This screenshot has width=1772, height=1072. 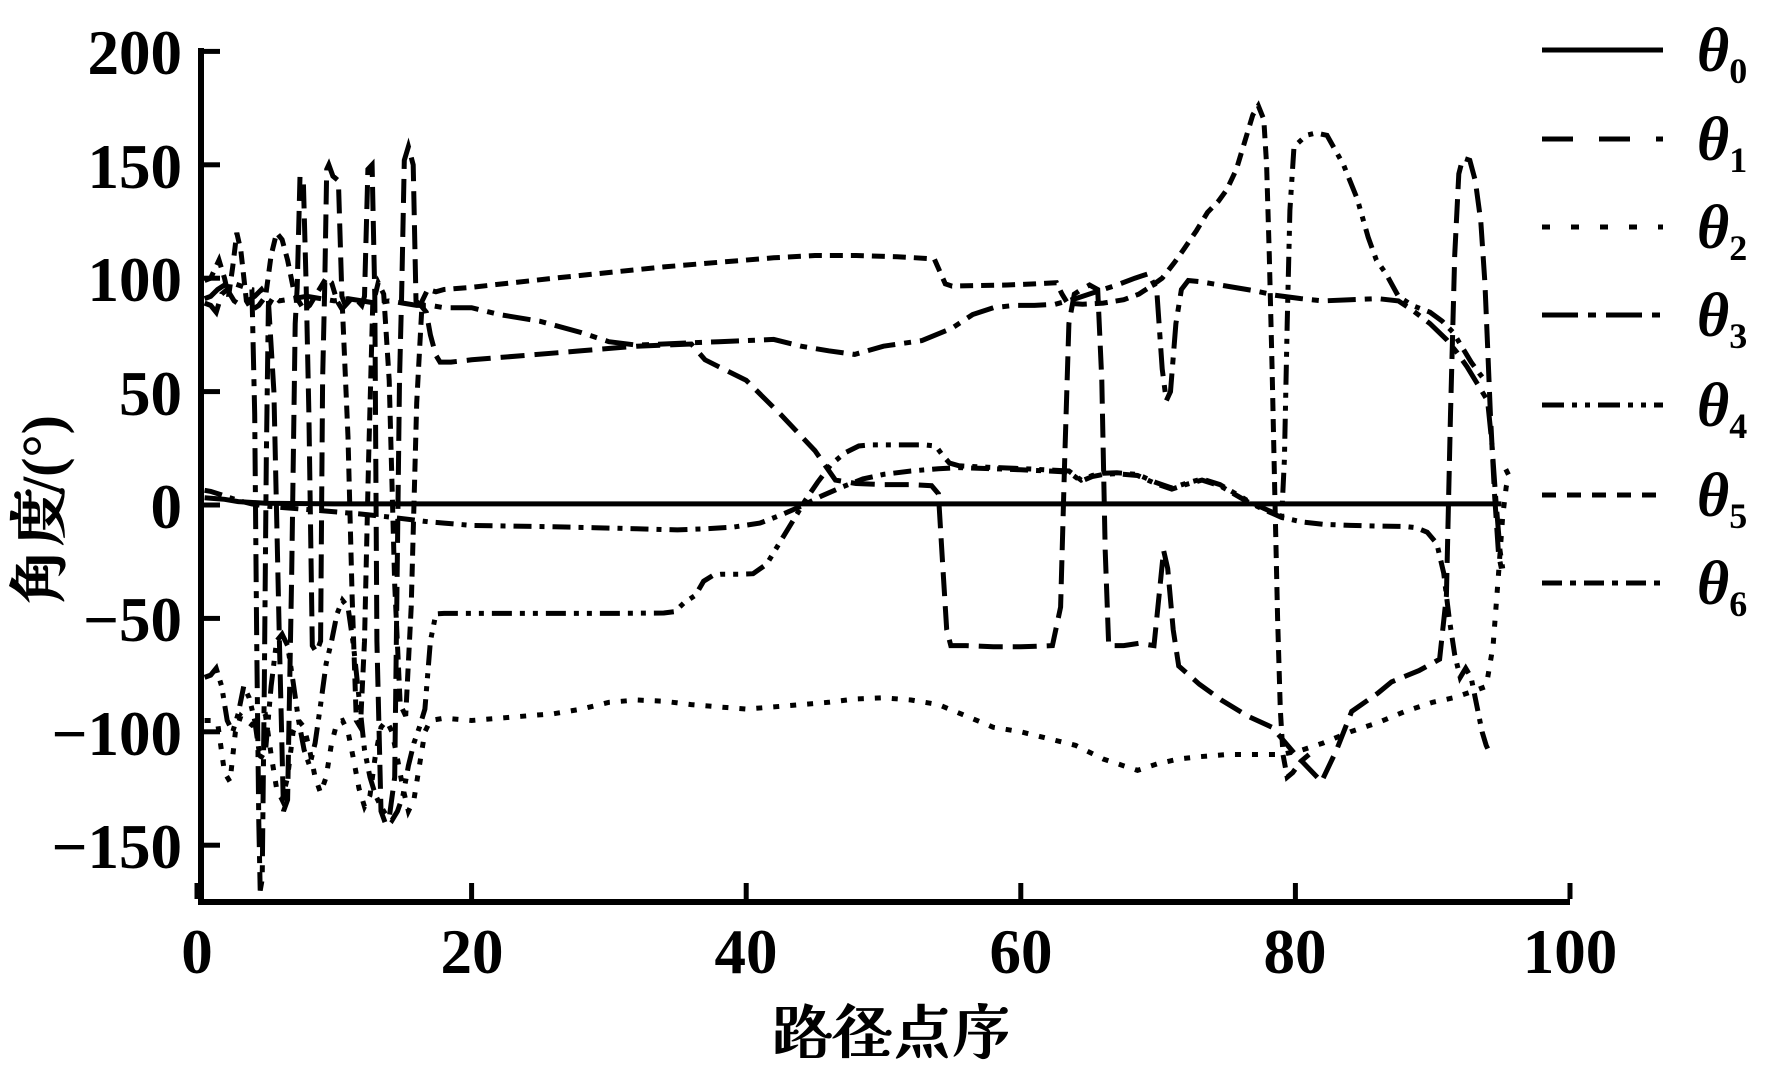 What do you see at coordinates (117, 734) in the screenshot?
I see `svg-text: −100` at bounding box center [117, 734].